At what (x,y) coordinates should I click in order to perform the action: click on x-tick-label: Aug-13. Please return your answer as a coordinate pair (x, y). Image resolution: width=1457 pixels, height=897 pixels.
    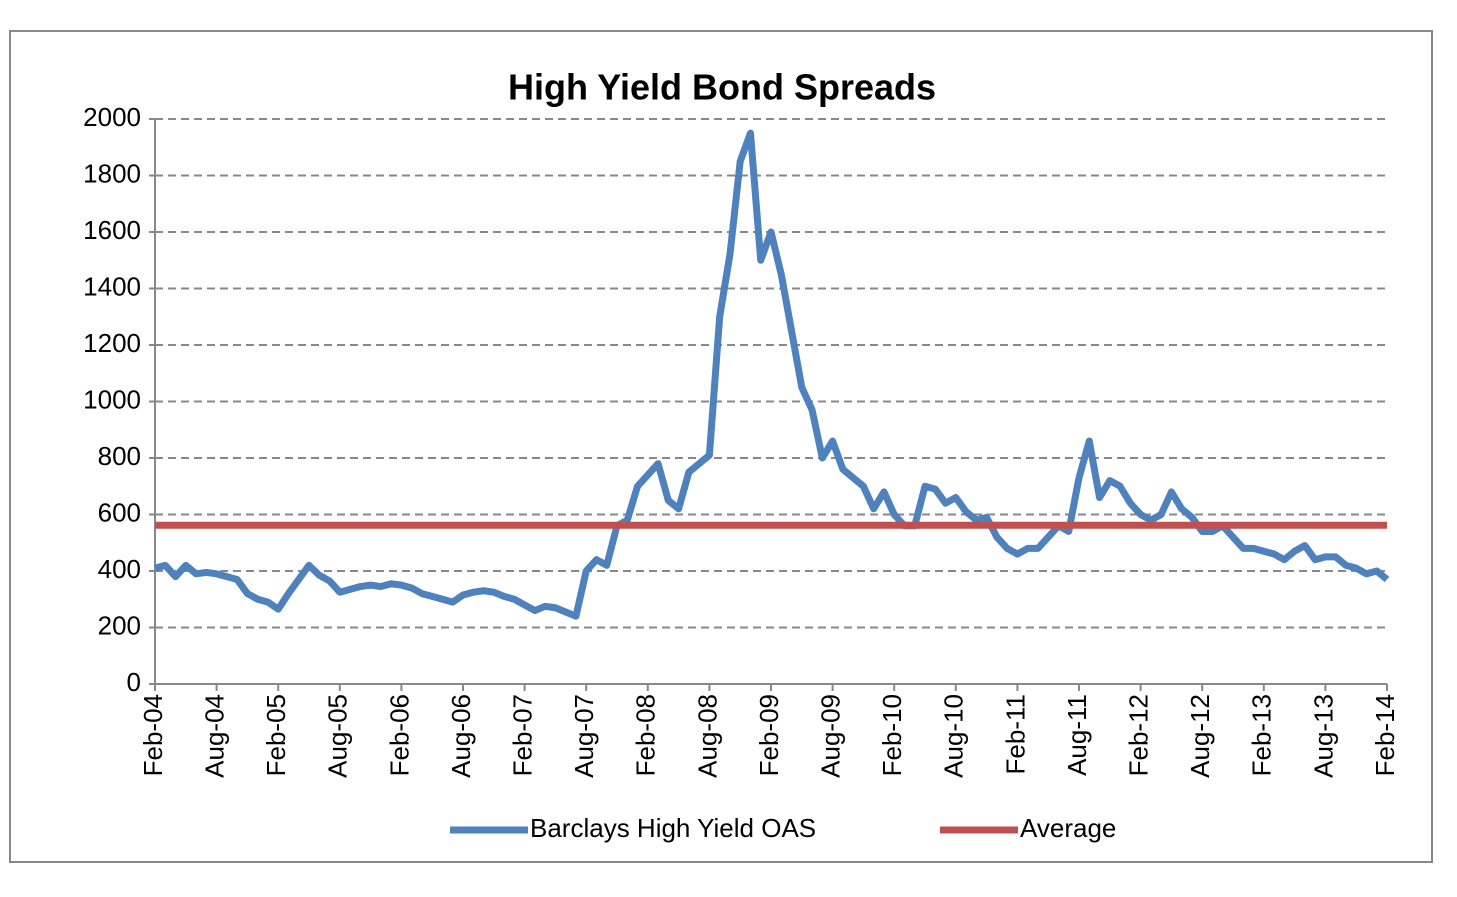
    Looking at the image, I should click on (1323, 736).